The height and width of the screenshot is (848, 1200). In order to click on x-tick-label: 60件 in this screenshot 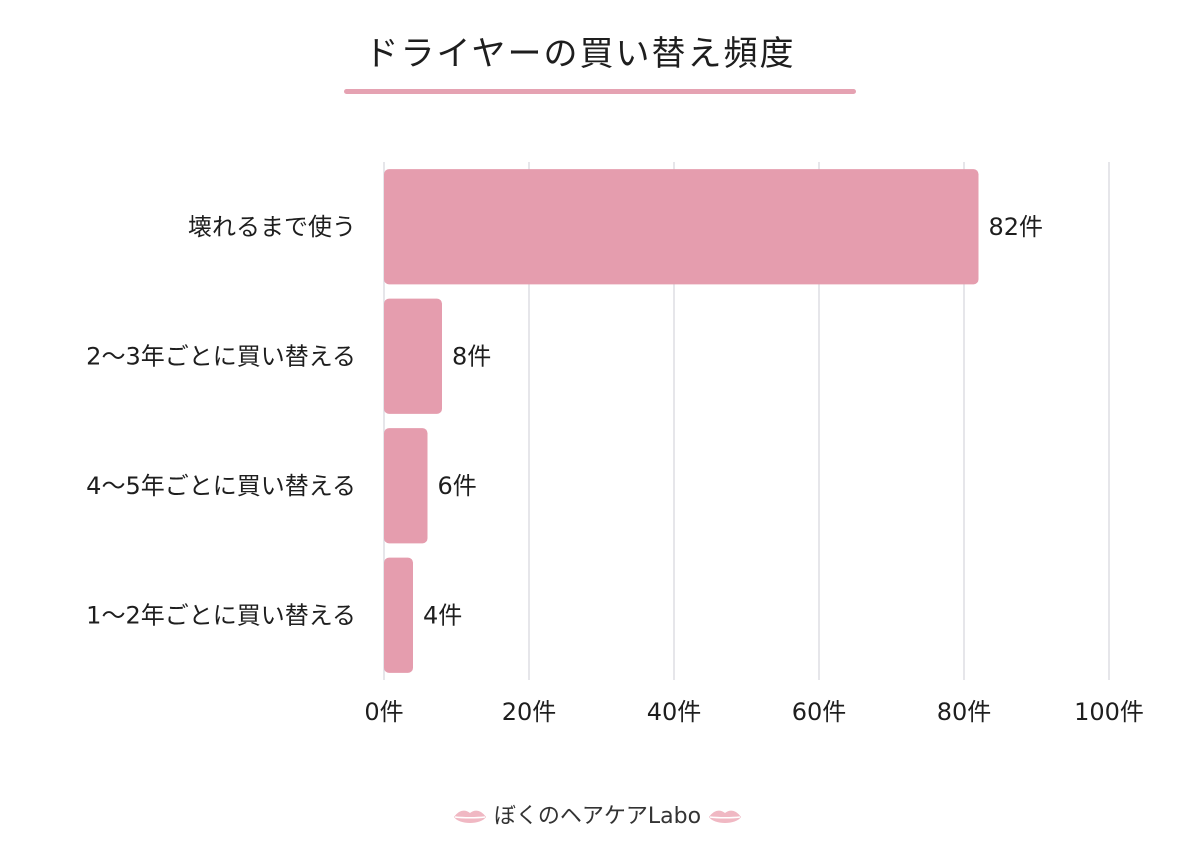, I will do `click(819, 712)`.